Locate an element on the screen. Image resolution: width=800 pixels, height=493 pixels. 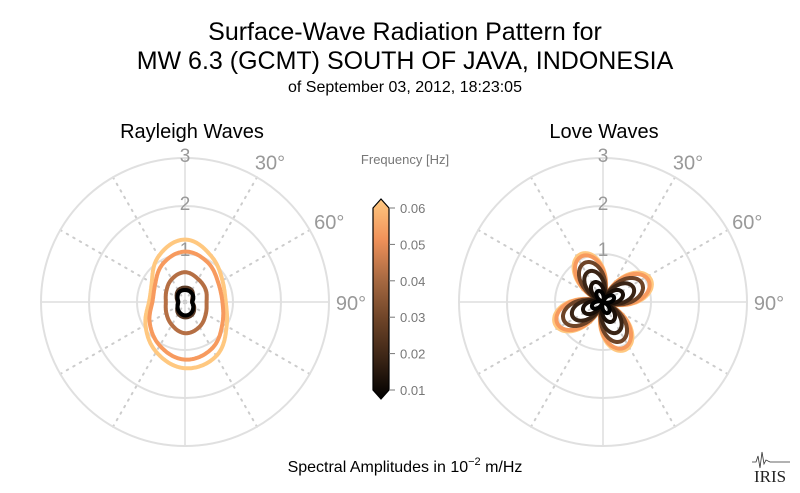
rayleigh-curve-0.06 is located at coordinates (186, 304).